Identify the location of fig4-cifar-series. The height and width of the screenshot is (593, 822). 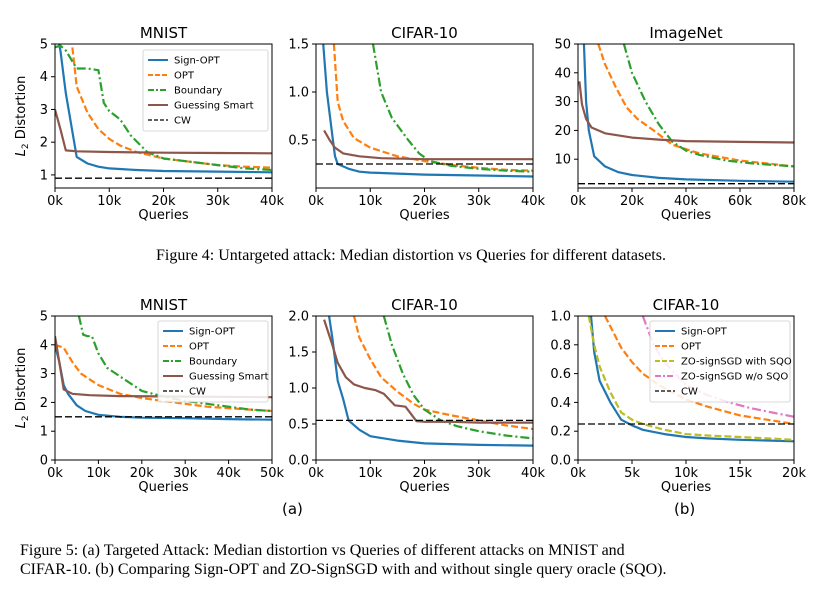
(424, 111).